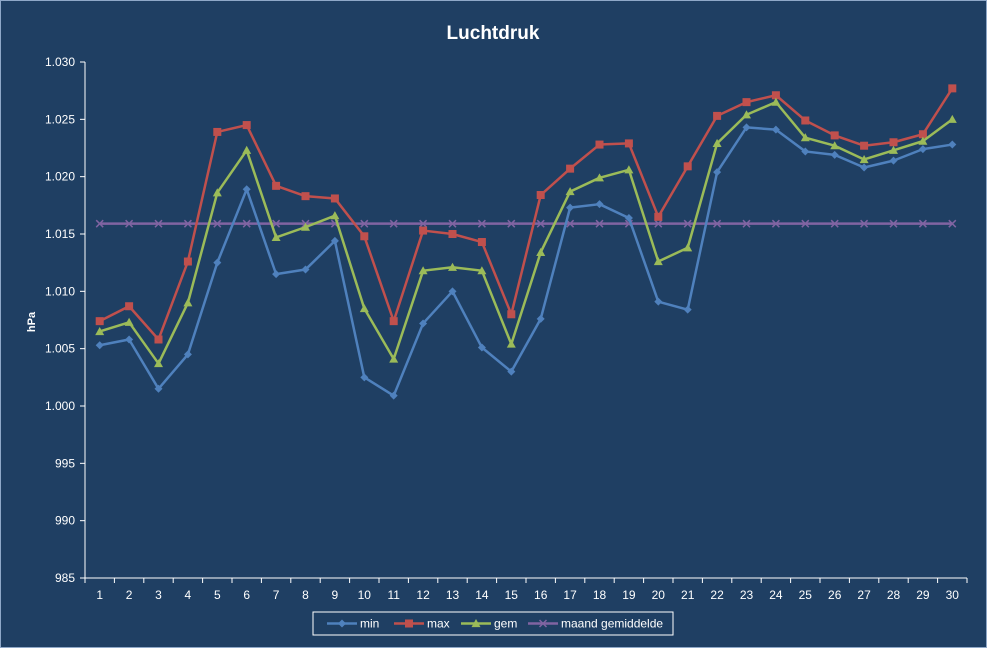 Image resolution: width=987 pixels, height=648 pixels. What do you see at coordinates (953, 595) in the screenshot?
I see `x-tick-label: 30` at bounding box center [953, 595].